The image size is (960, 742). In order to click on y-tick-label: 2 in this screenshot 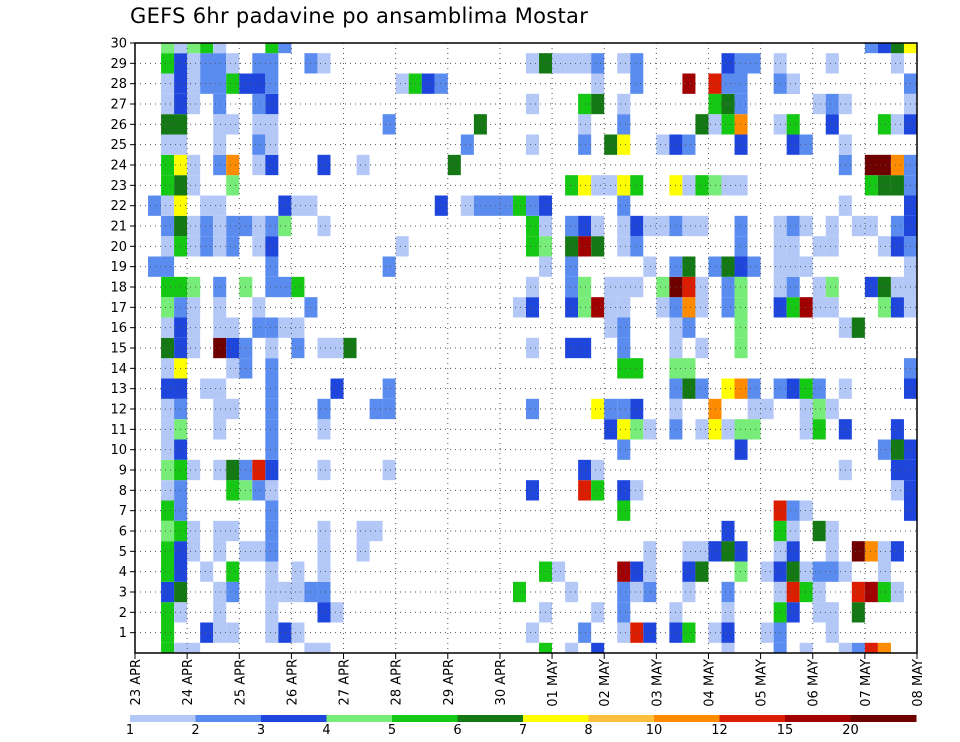, I will do `click(123, 613)`.